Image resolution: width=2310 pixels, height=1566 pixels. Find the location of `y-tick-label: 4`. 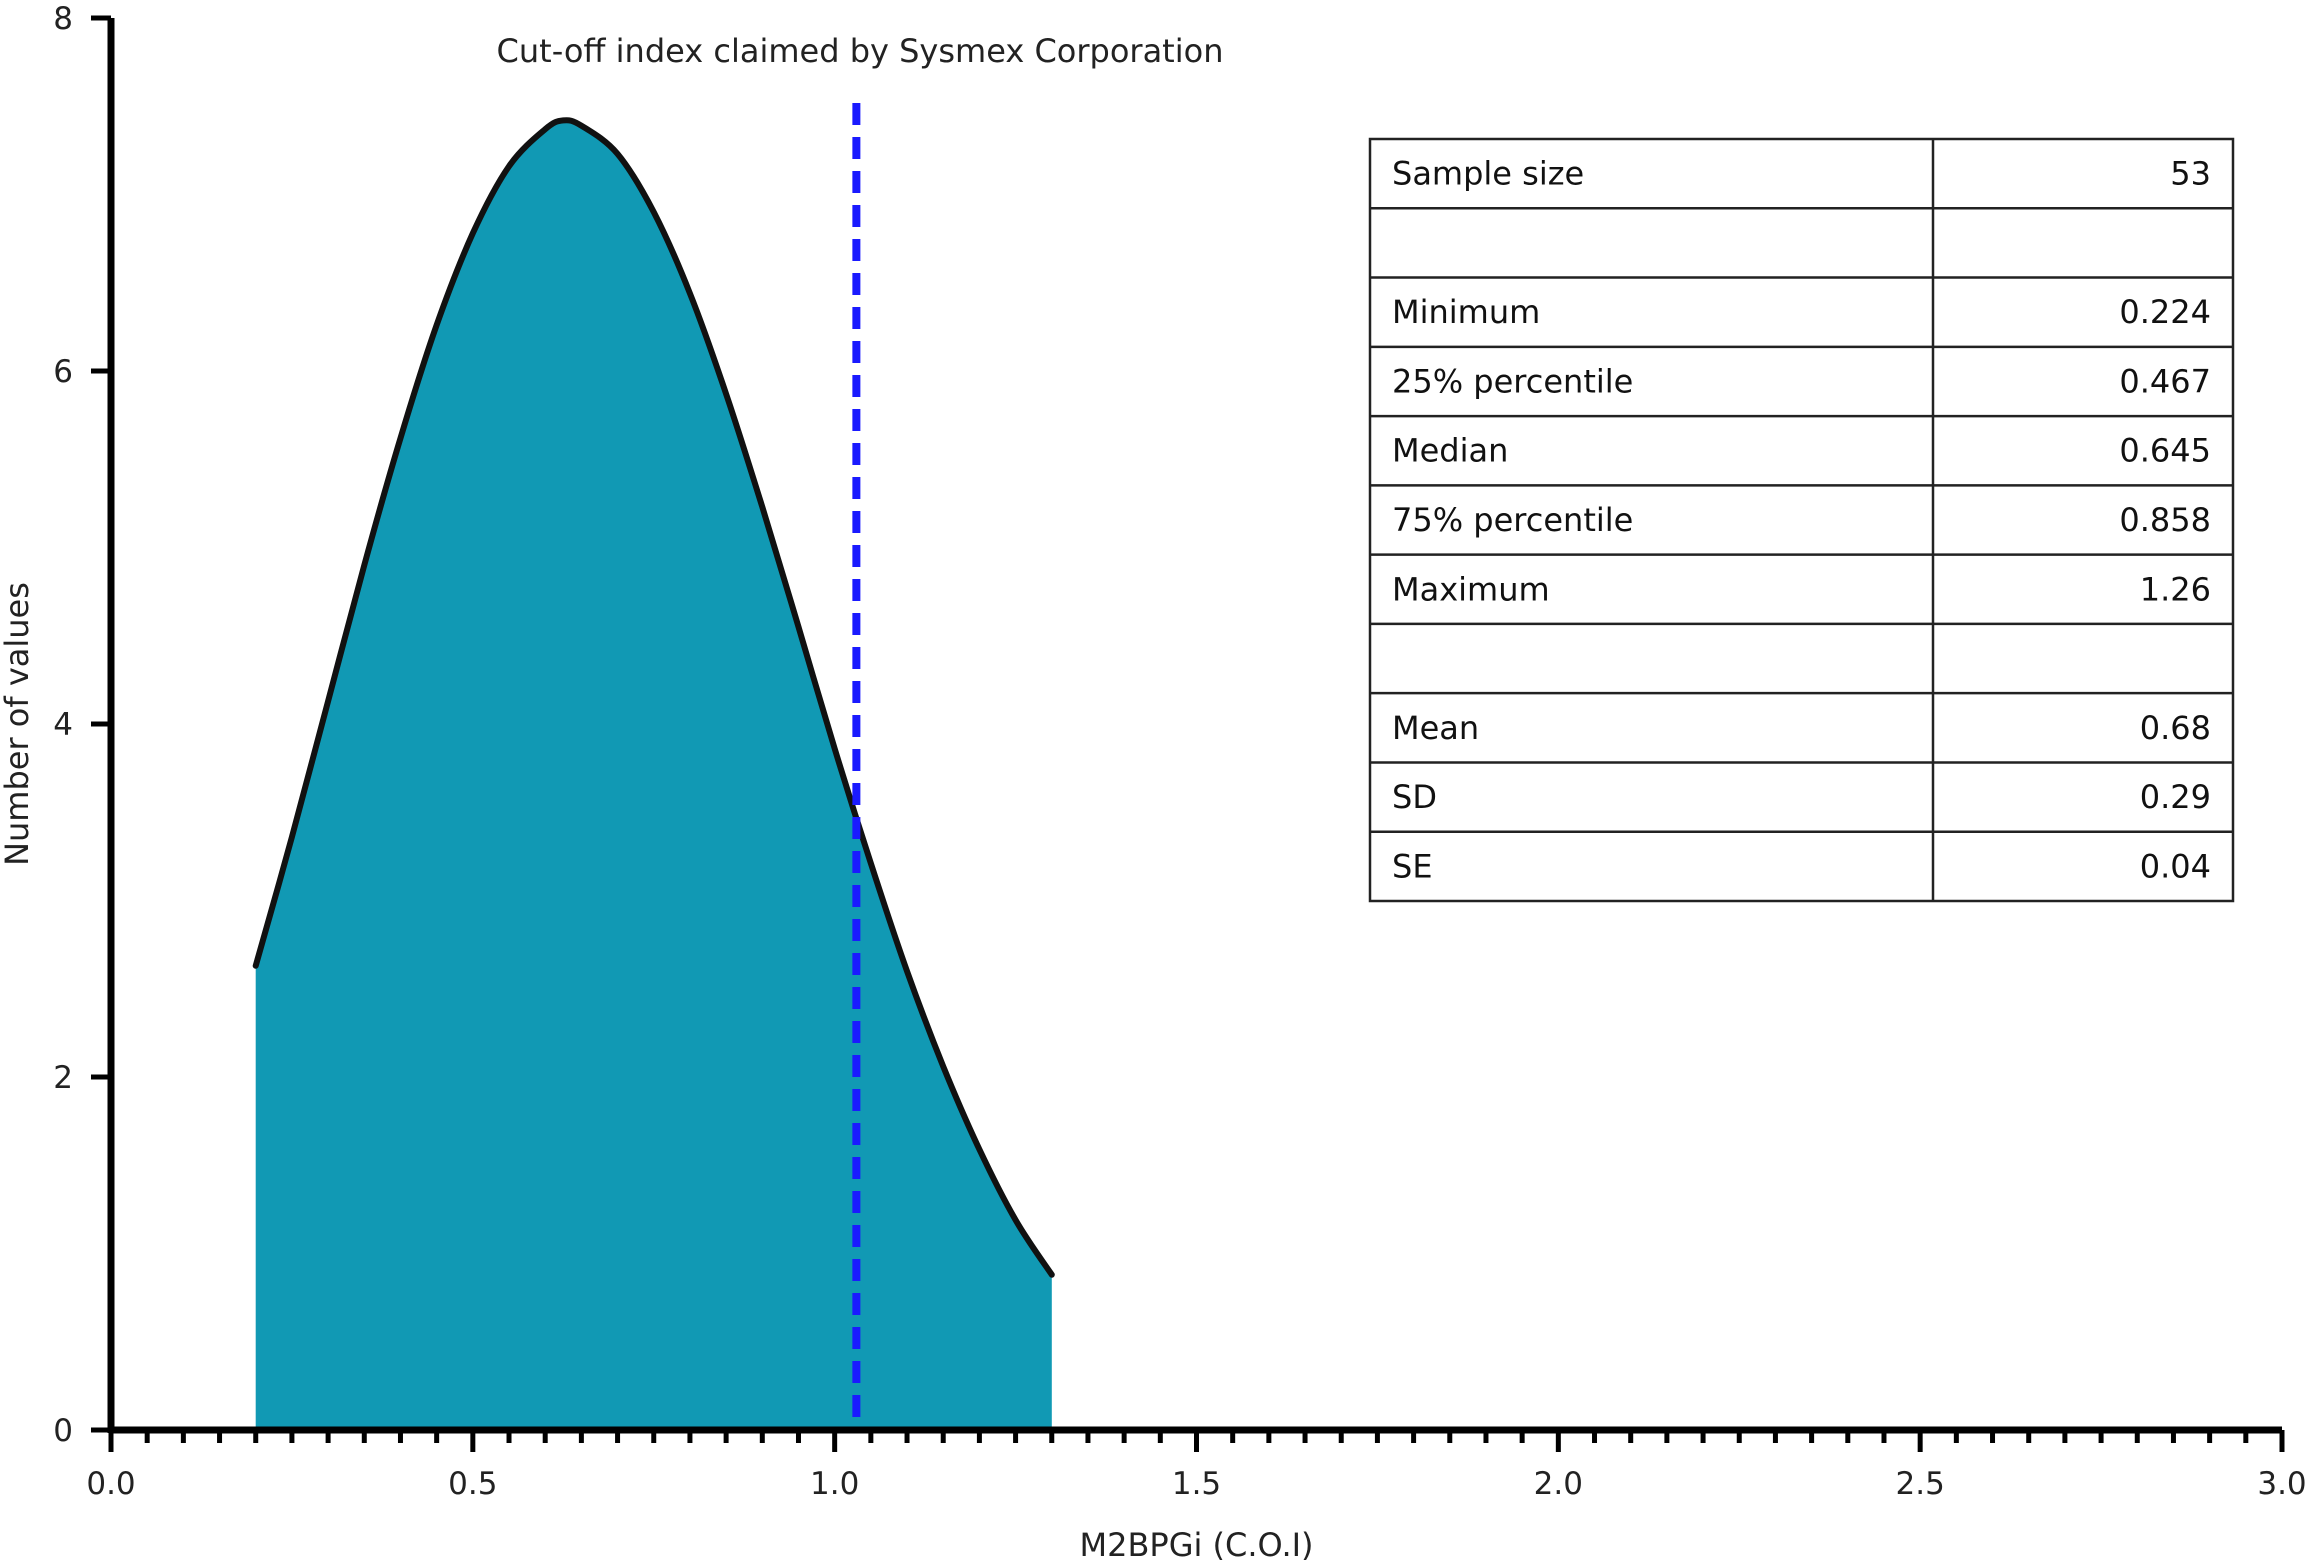

y-tick-label: 4 is located at coordinates (63, 725).